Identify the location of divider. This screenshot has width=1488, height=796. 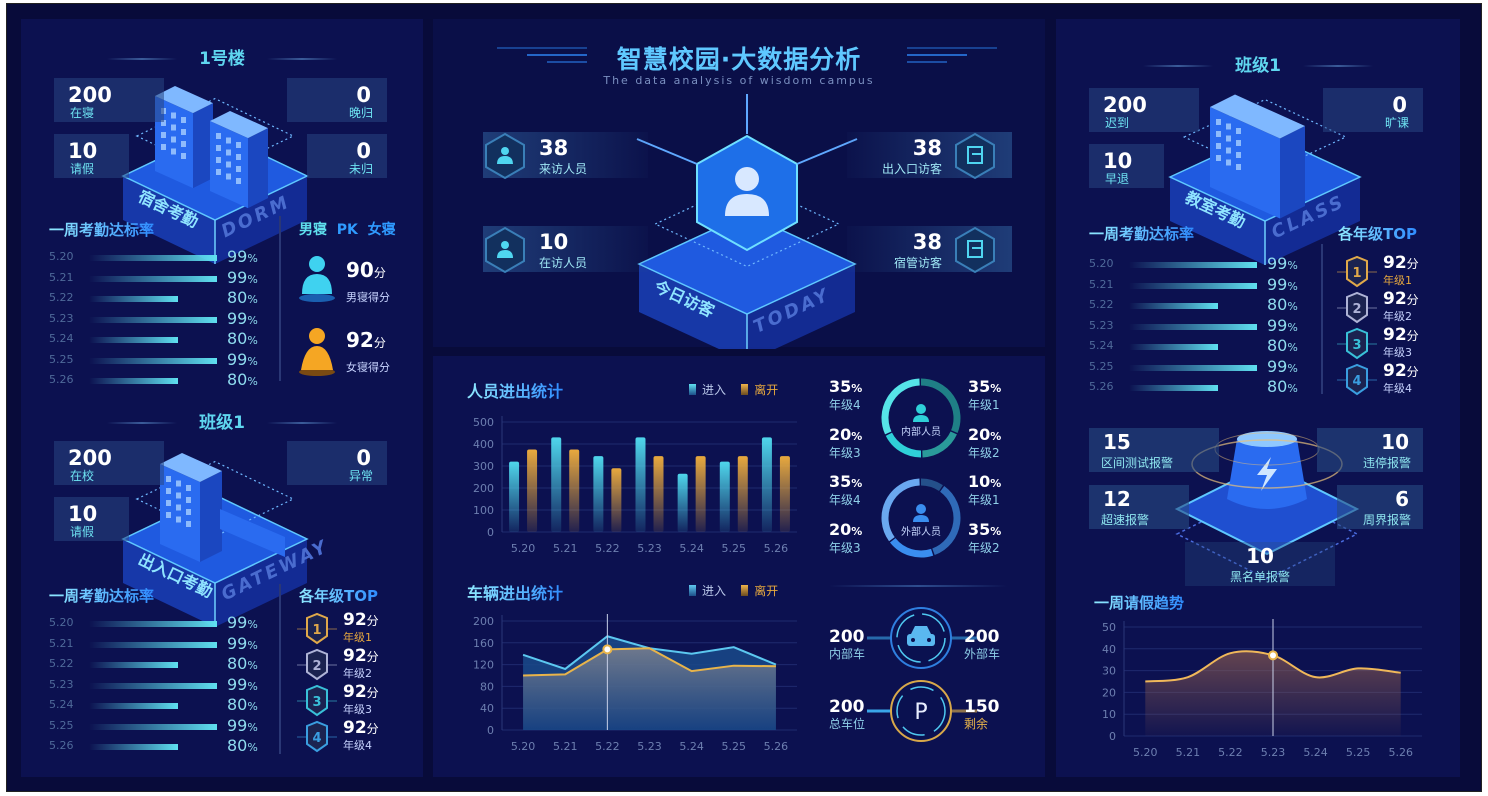
(918, 586).